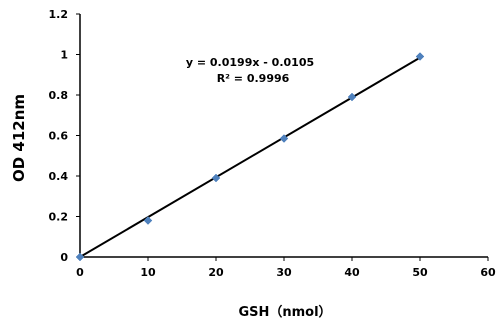 This screenshot has height=325, width=497. What do you see at coordinates (19, 138) in the screenshot?
I see `y-axis-title: OD 412nm` at bounding box center [19, 138].